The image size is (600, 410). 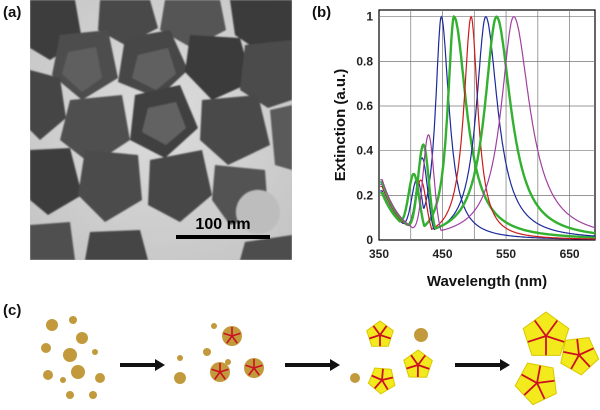 What do you see at coordinates (369, 17) in the screenshot?
I see `y-tick-label: 1` at bounding box center [369, 17].